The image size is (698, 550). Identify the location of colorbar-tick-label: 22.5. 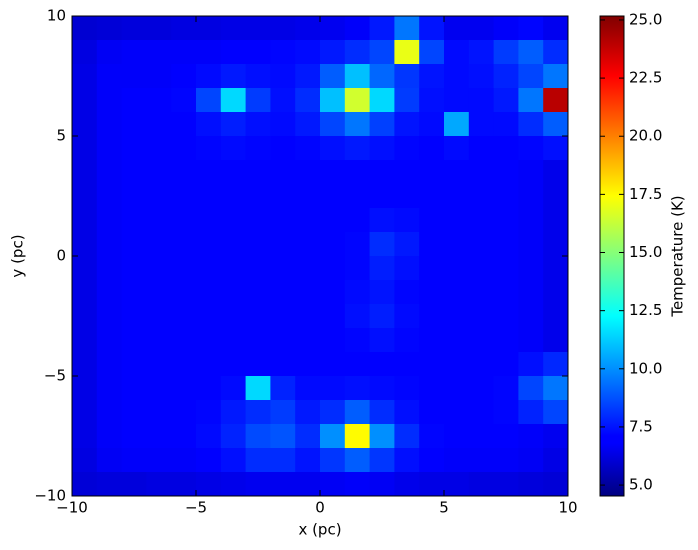
(645, 78).